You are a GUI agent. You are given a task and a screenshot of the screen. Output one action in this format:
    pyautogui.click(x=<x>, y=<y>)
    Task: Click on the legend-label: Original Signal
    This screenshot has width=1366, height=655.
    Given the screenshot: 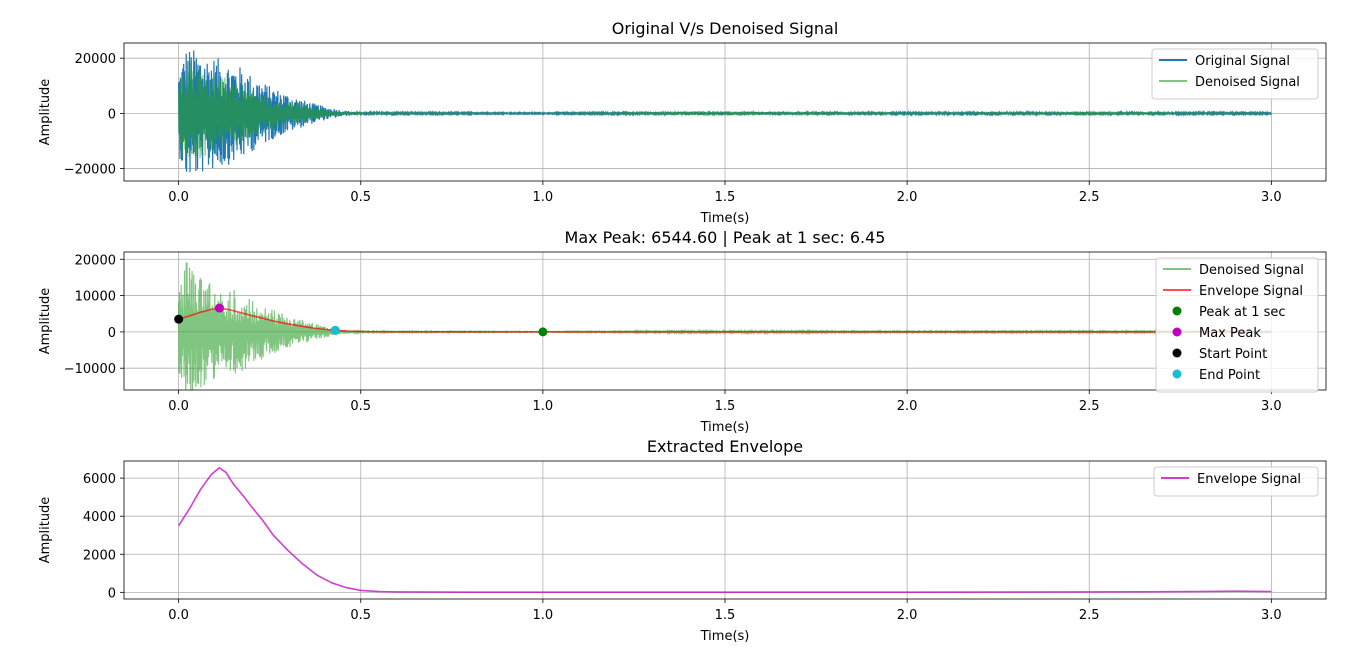 What is the action you would take?
    pyautogui.click(x=1242, y=61)
    